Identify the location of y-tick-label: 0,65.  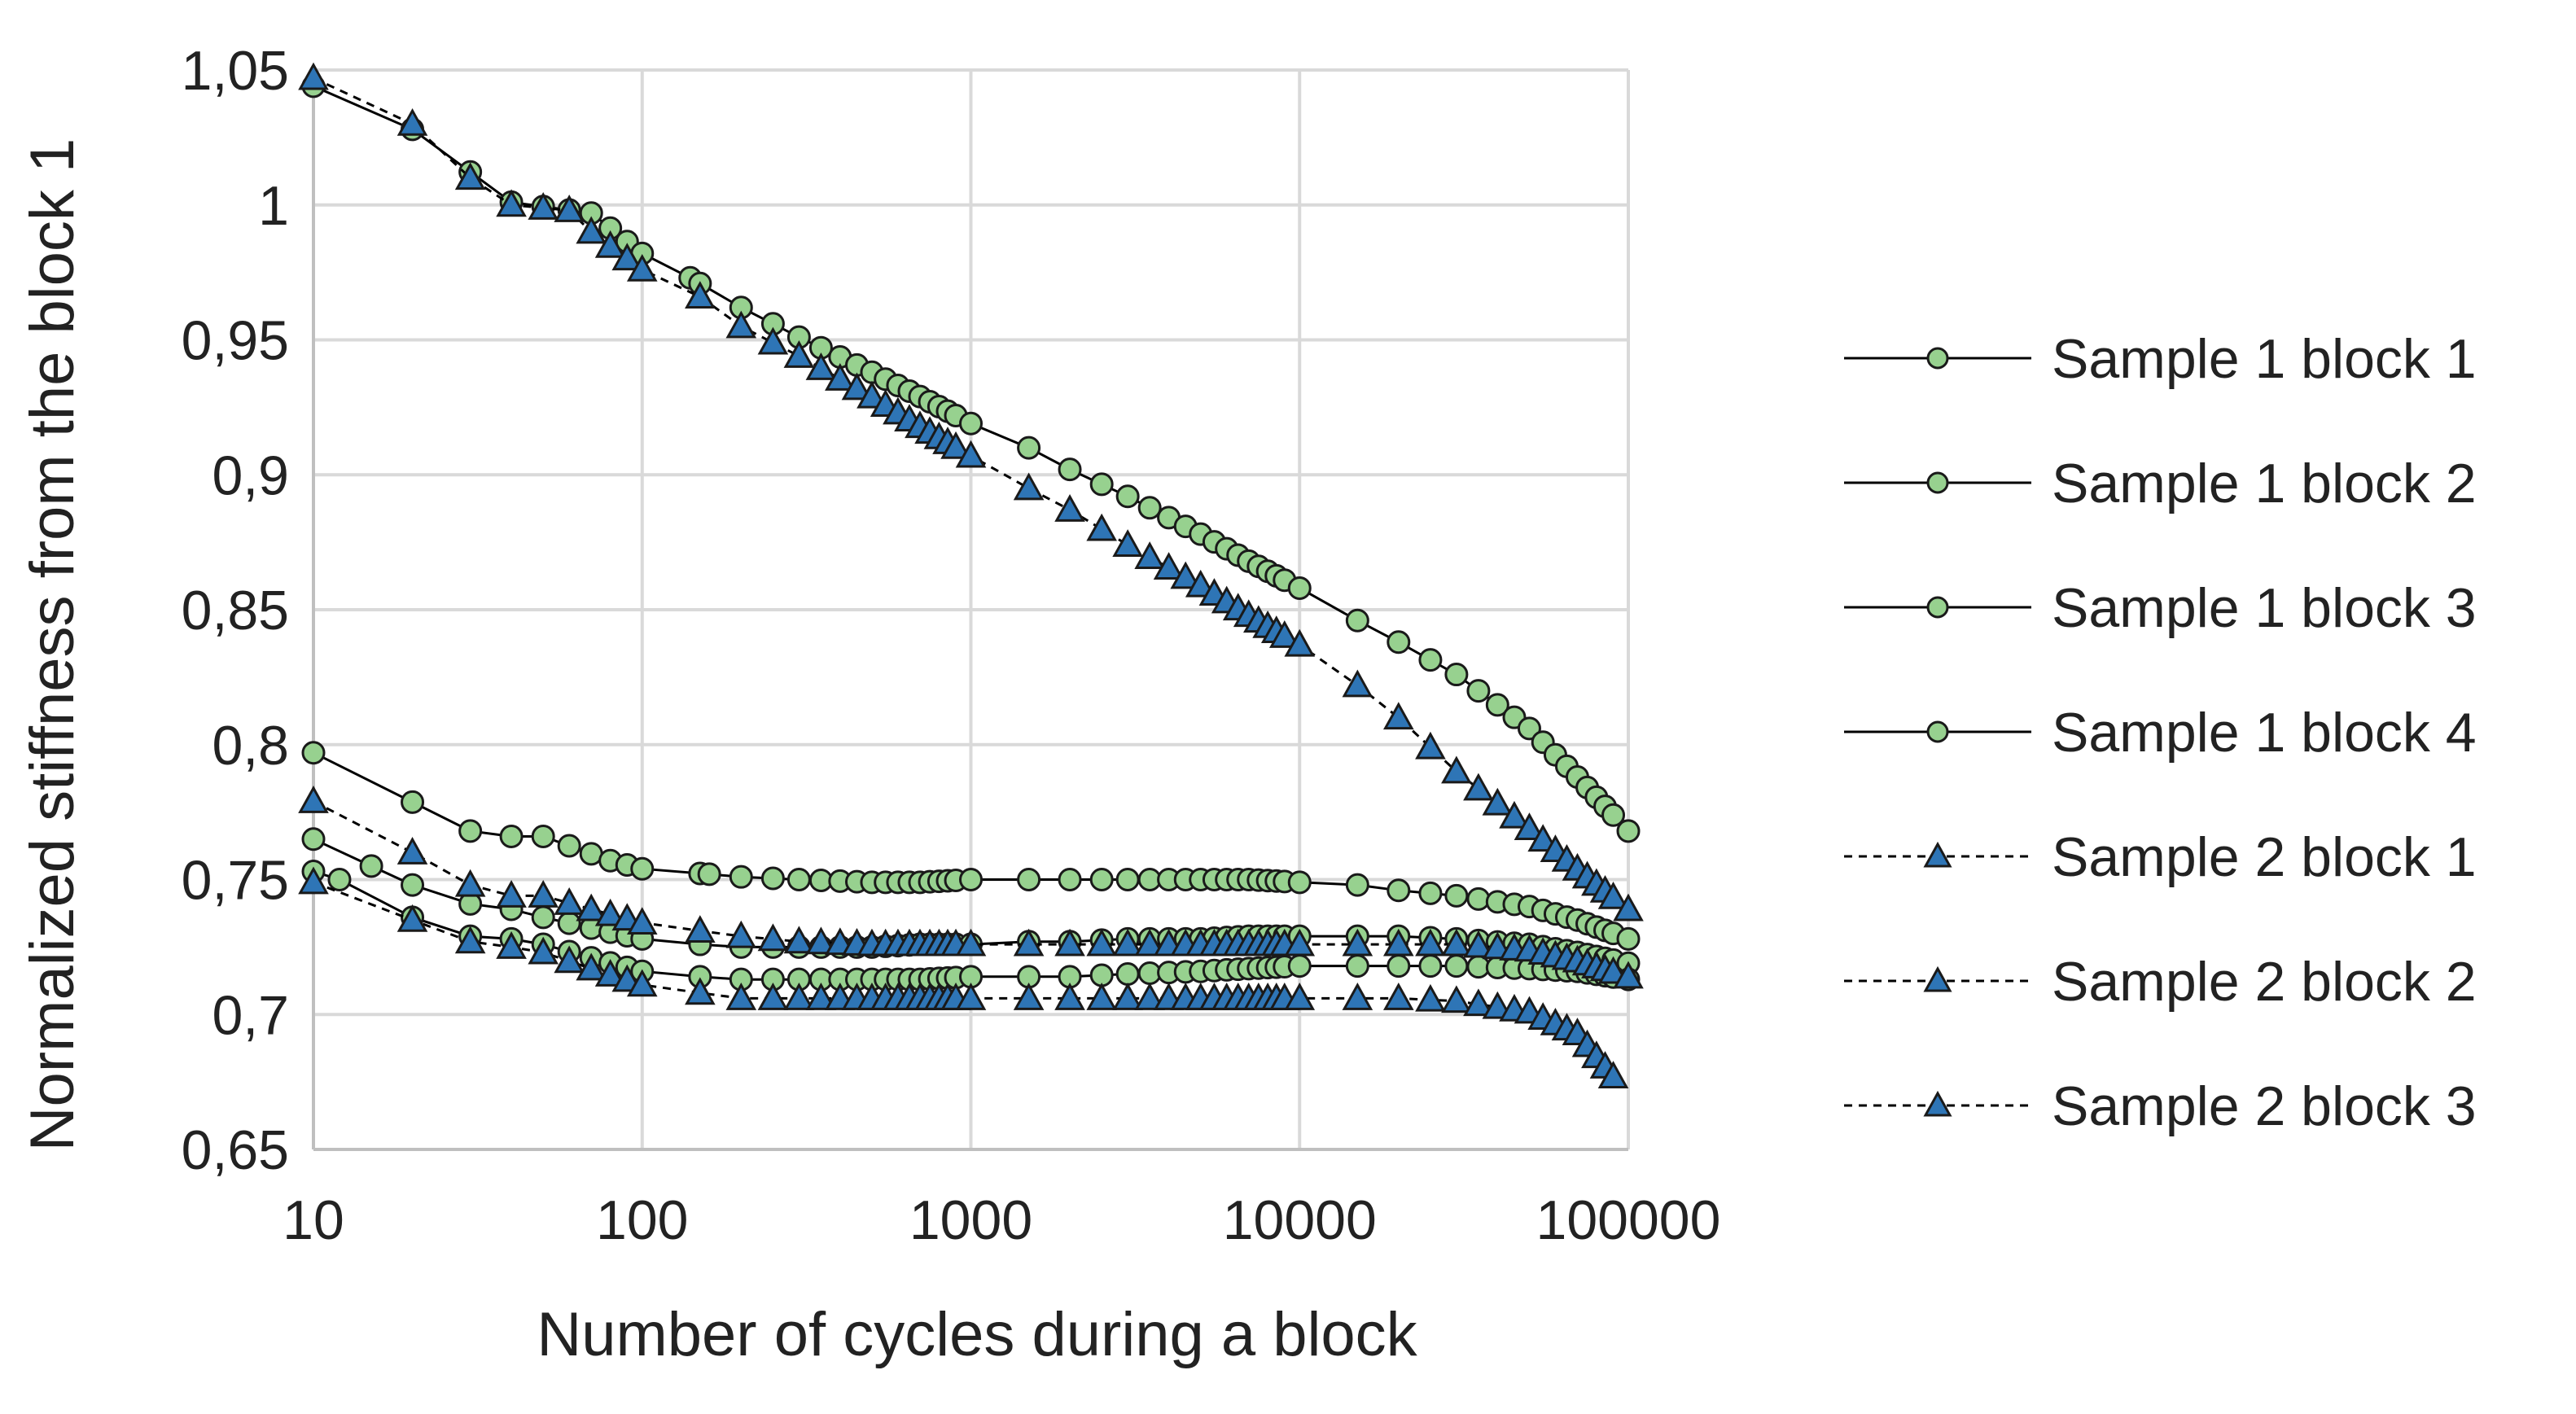
(235, 1150).